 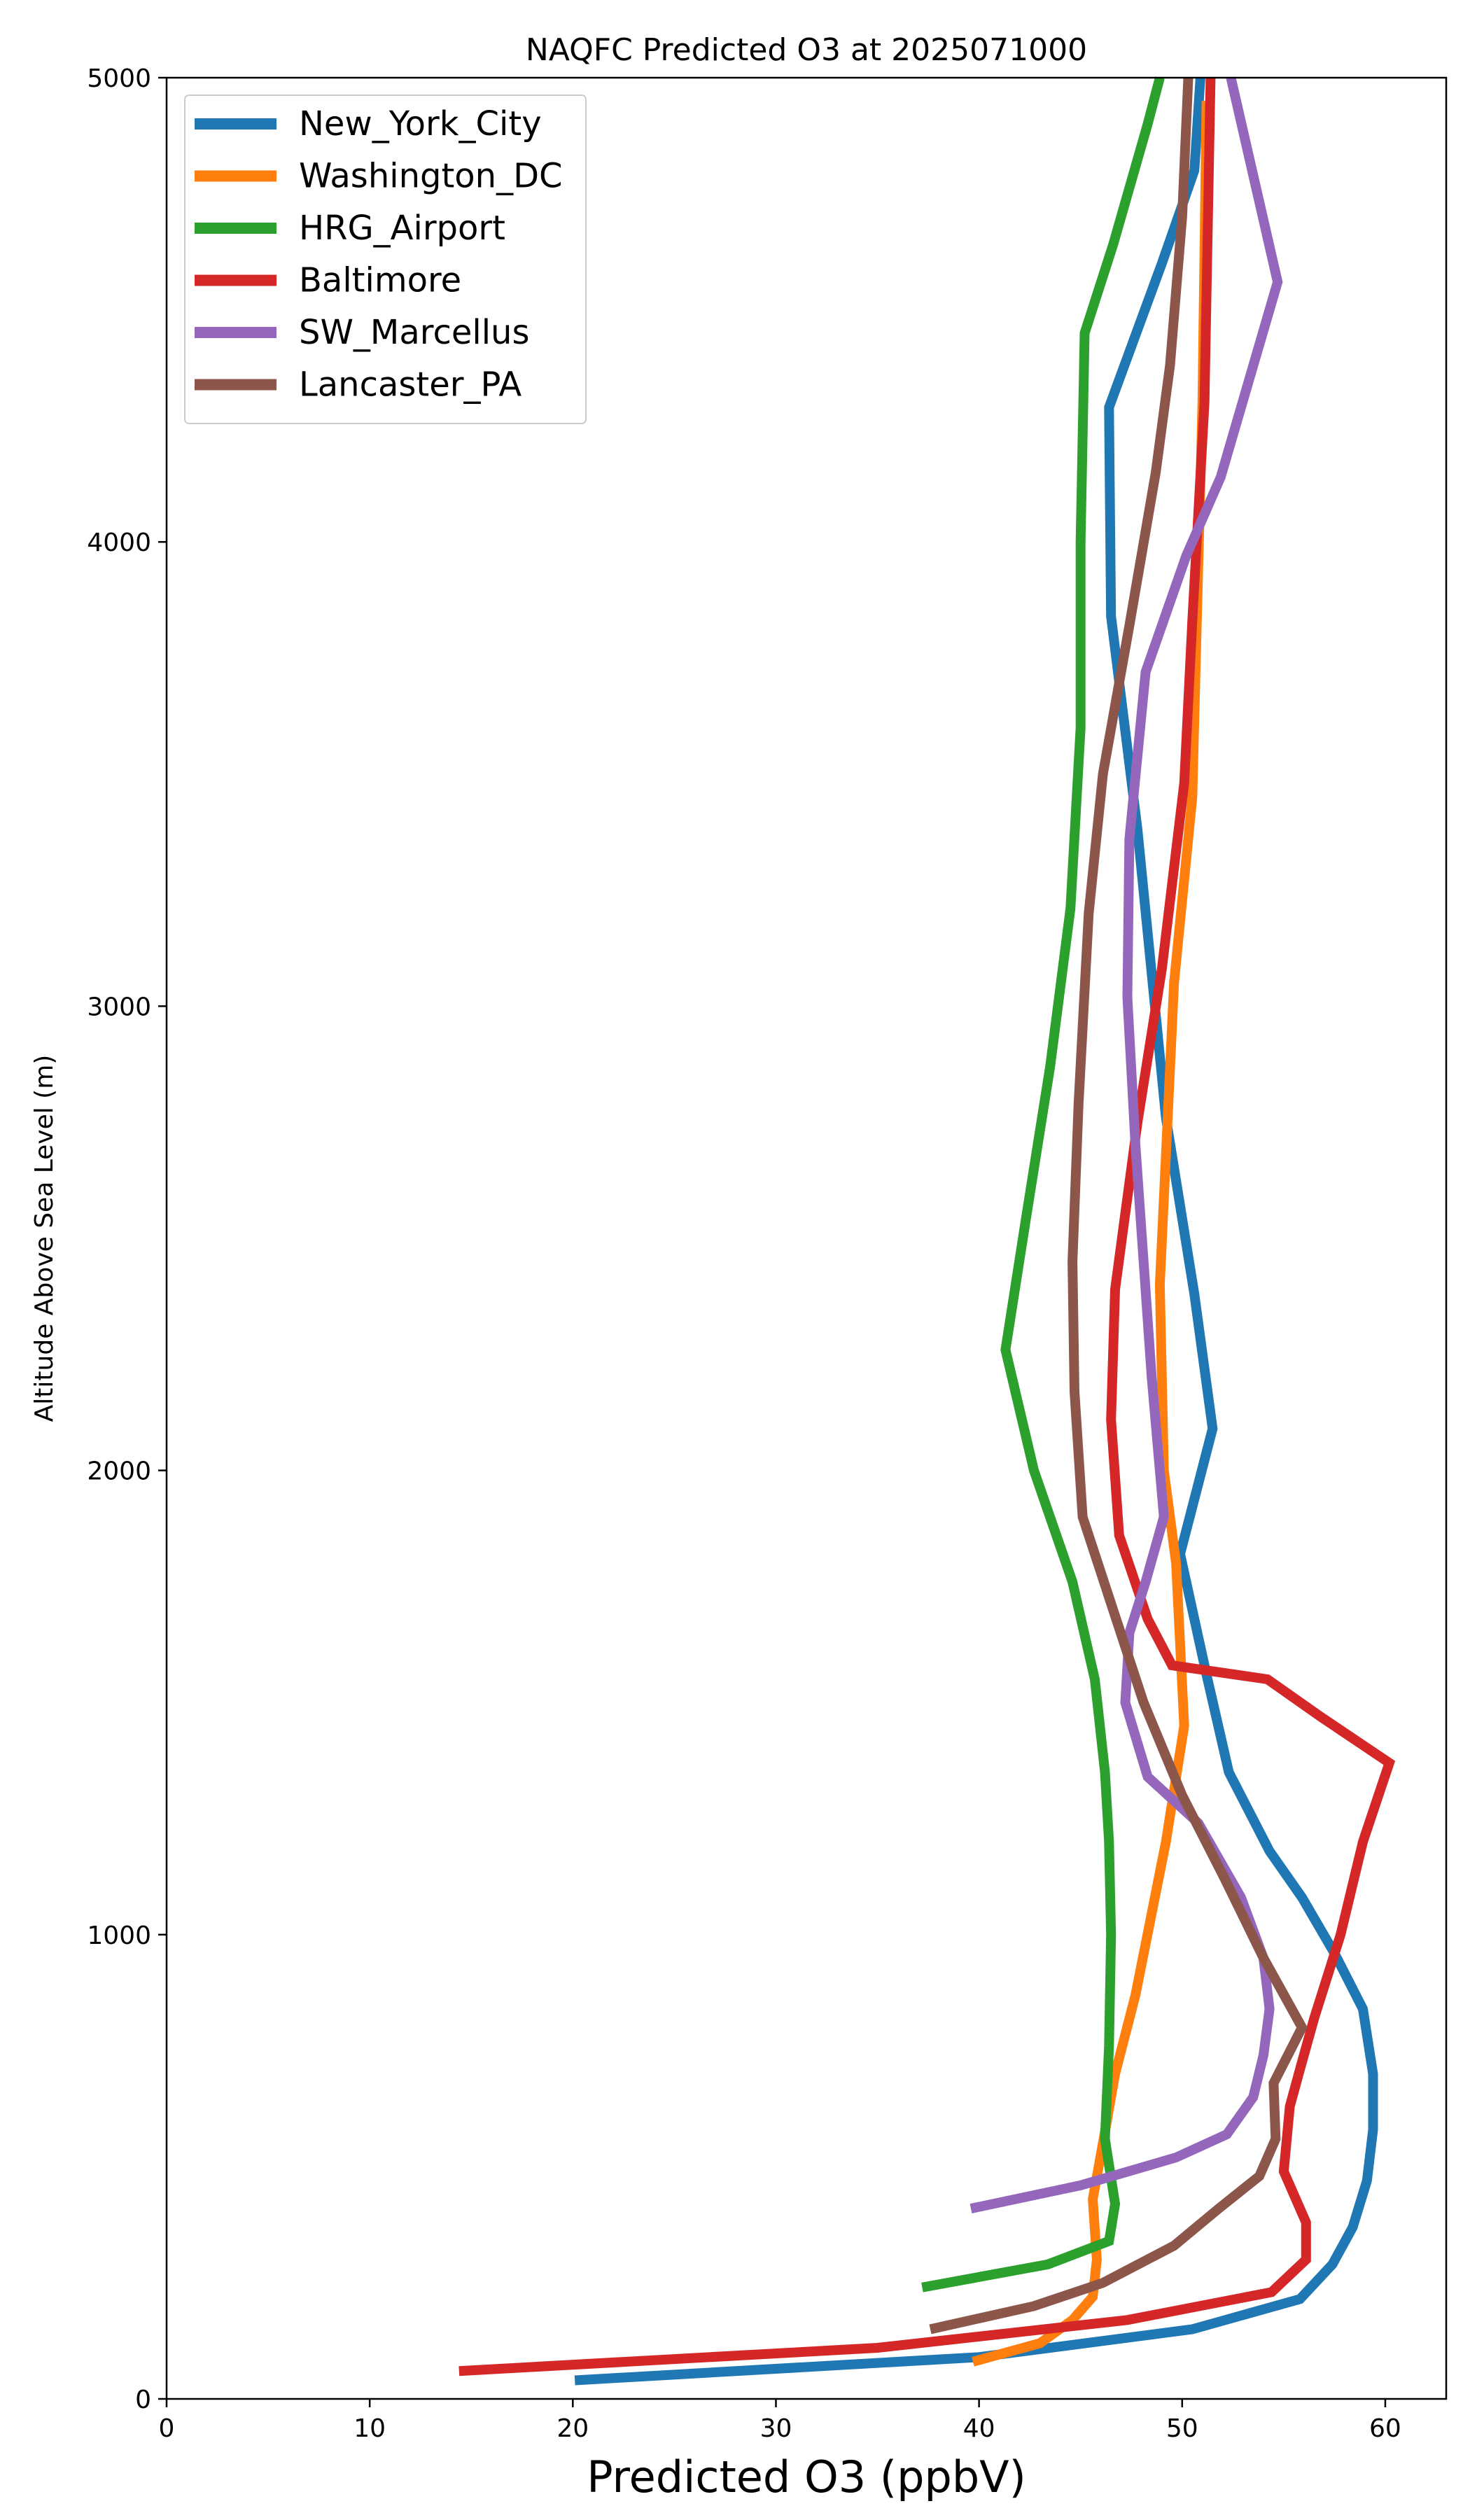 I want to click on x-tick-label: 20, so click(x=572, y=2428).